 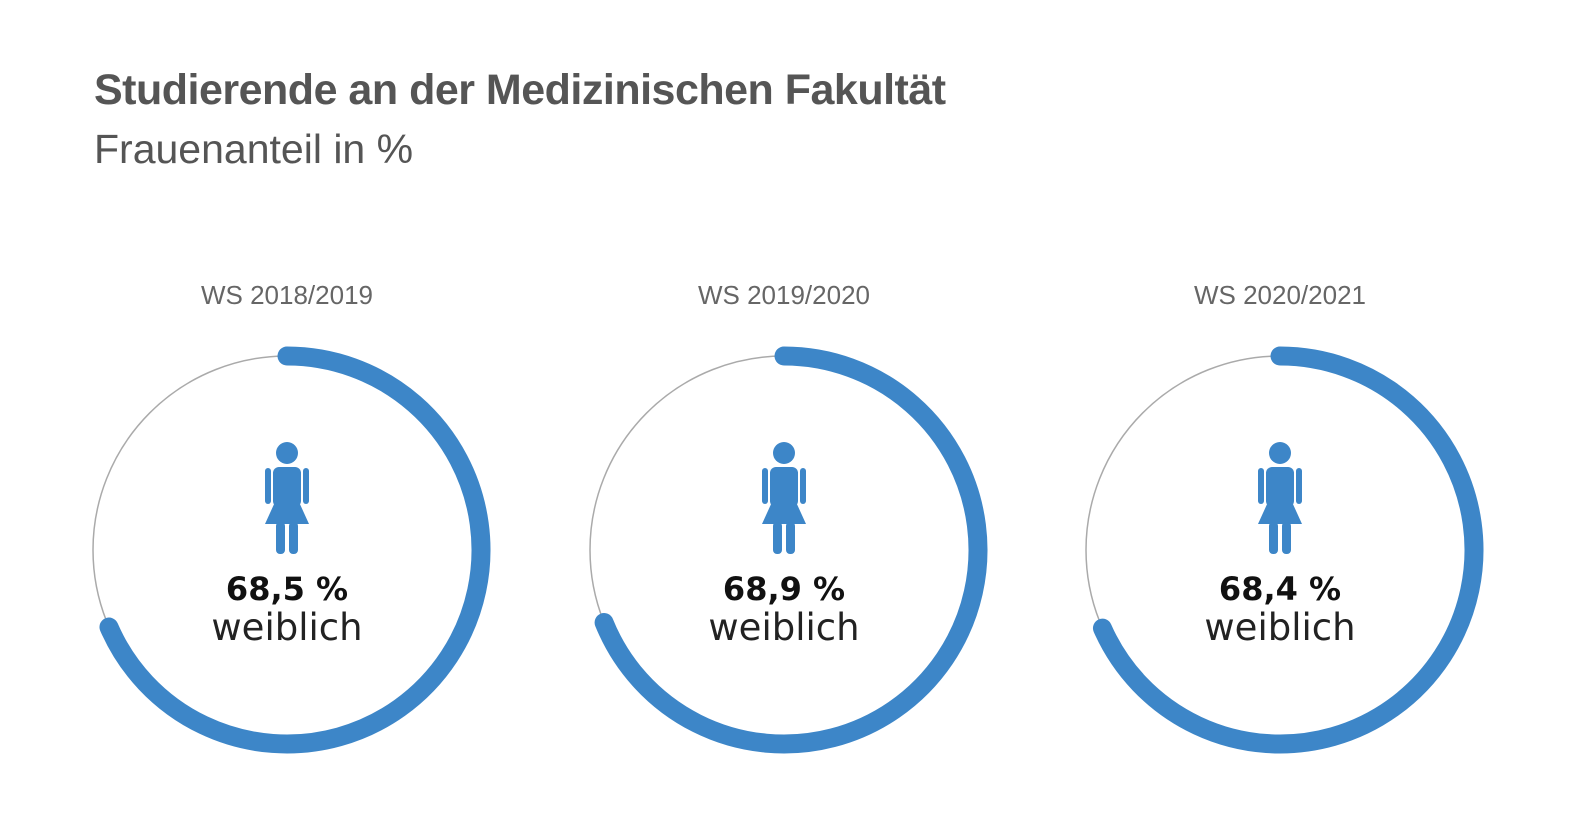 I want to click on percentage-value: 68,4 %, so click(x=1280, y=589).